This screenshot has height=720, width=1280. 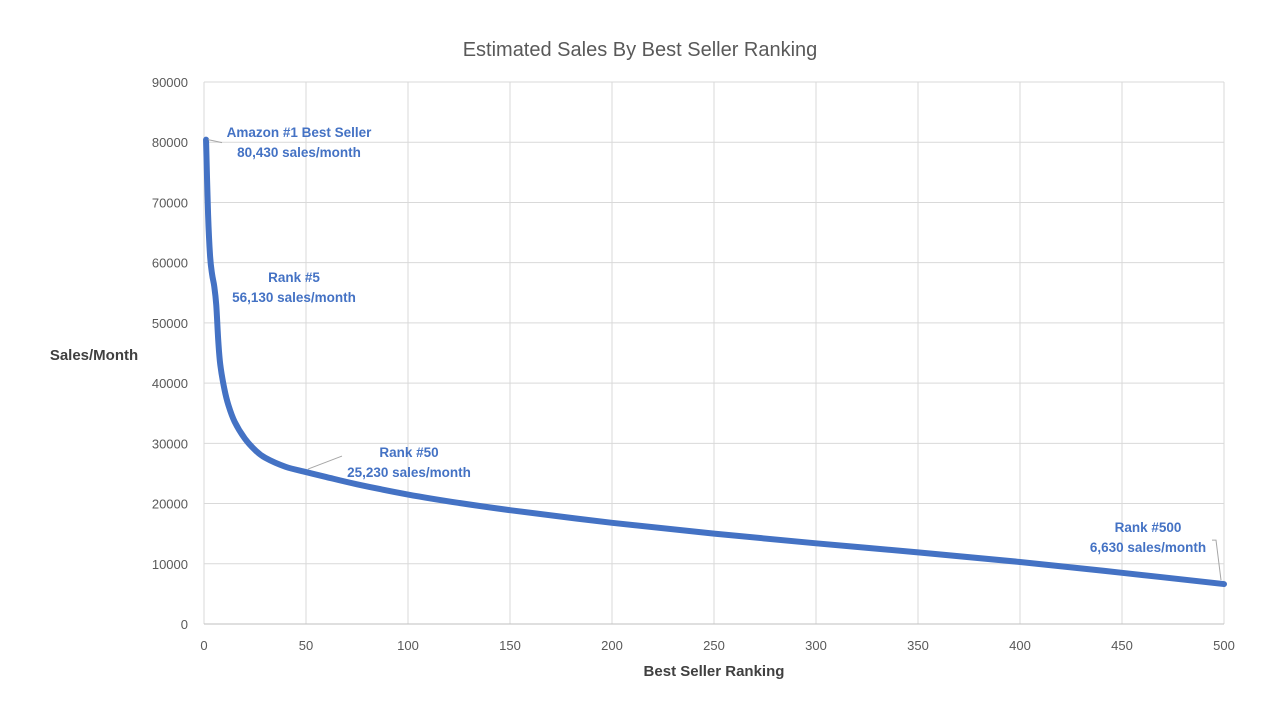 I want to click on x-tick-label: 0, so click(x=203, y=645).